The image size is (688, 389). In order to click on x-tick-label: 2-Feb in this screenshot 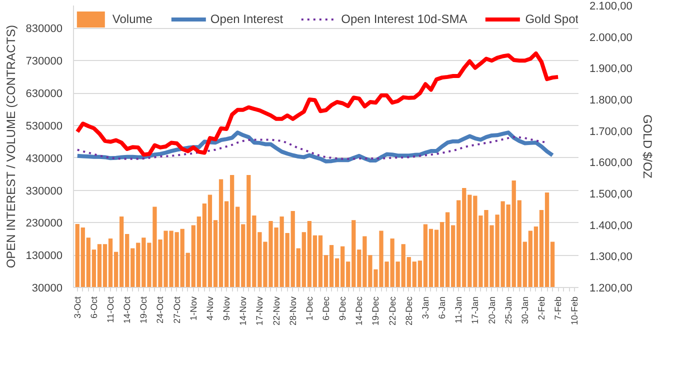, I will do `click(541, 308)`.